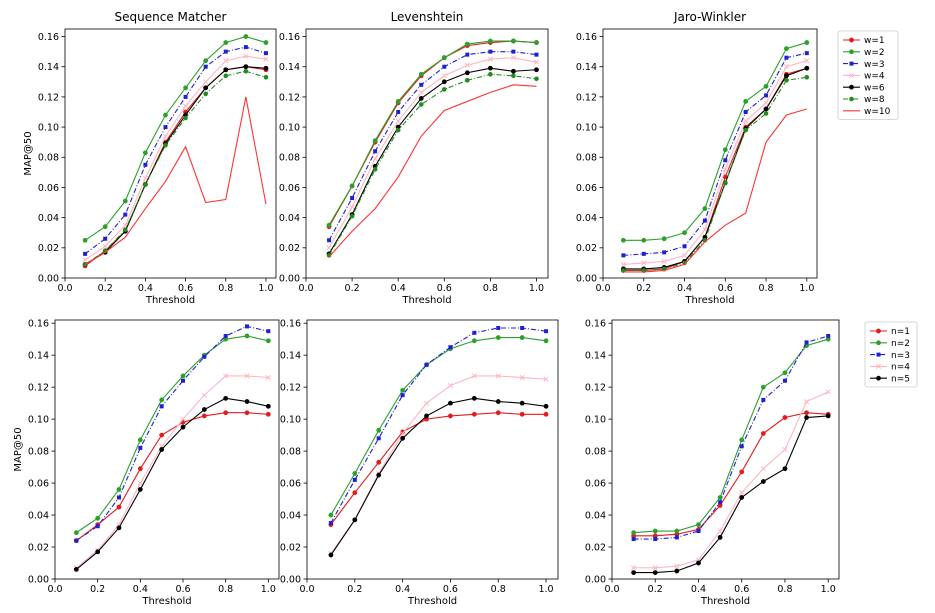  What do you see at coordinates (874, 77) in the screenshot?
I see `legend-label-w-4: w=4` at bounding box center [874, 77].